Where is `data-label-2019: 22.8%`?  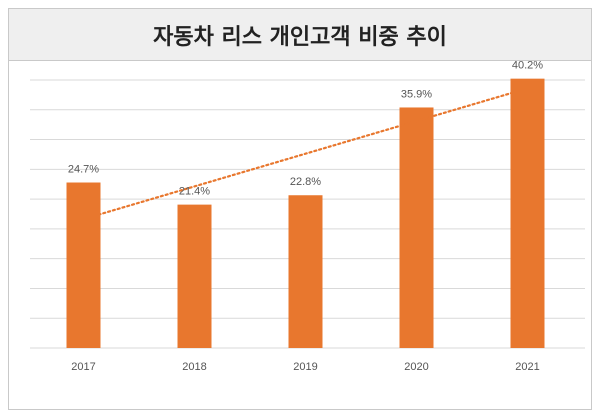 data-label-2019: 22.8% is located at coordinates (305, 182).